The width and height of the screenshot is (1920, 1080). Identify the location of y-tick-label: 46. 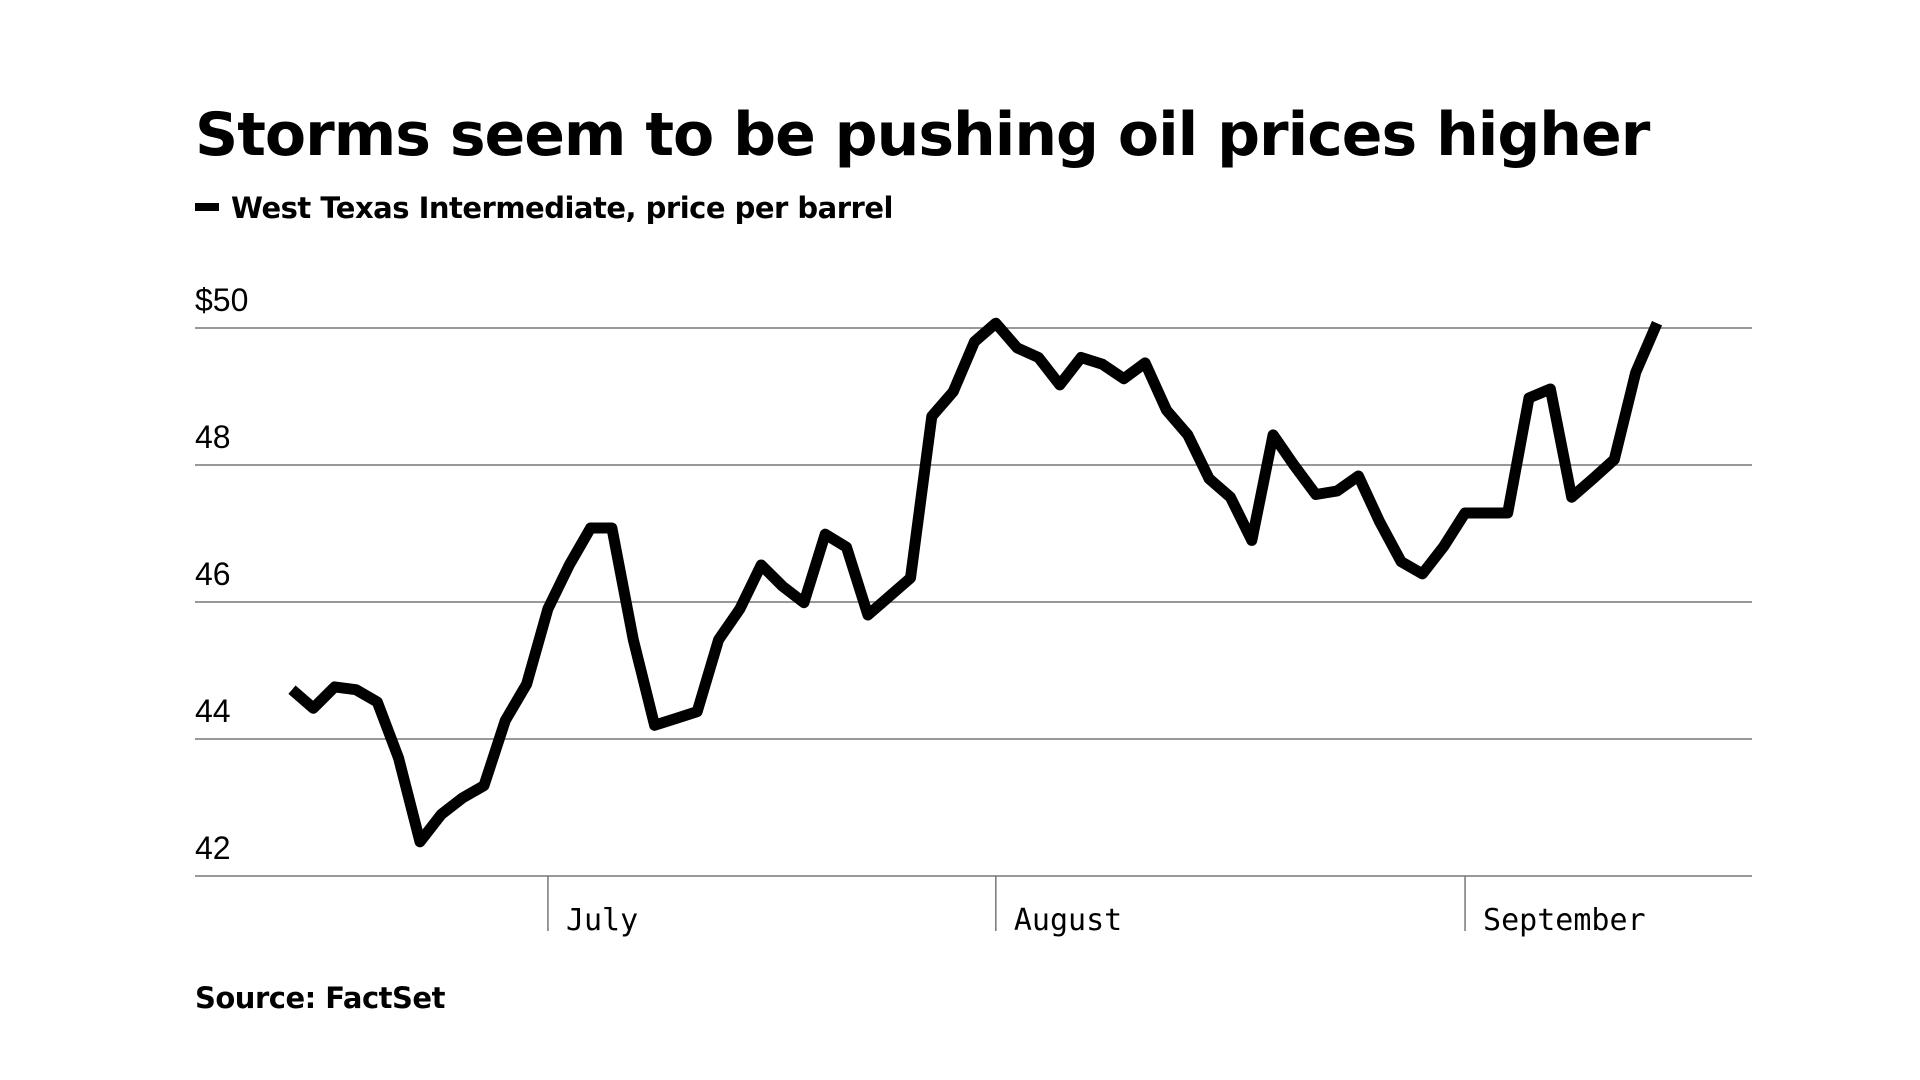
(213, 574).